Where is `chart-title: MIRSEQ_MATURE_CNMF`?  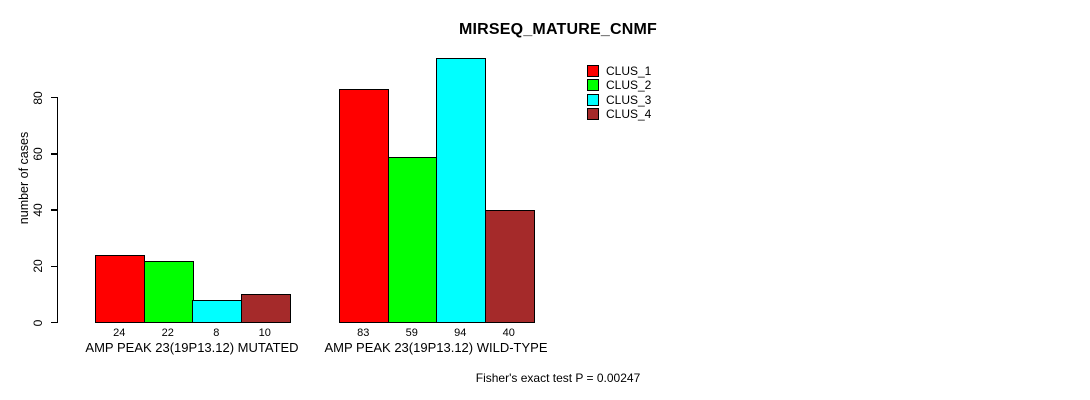 chart-title: MIRSEQ_MATURE_CNMF is located at coordinates (558, 29).